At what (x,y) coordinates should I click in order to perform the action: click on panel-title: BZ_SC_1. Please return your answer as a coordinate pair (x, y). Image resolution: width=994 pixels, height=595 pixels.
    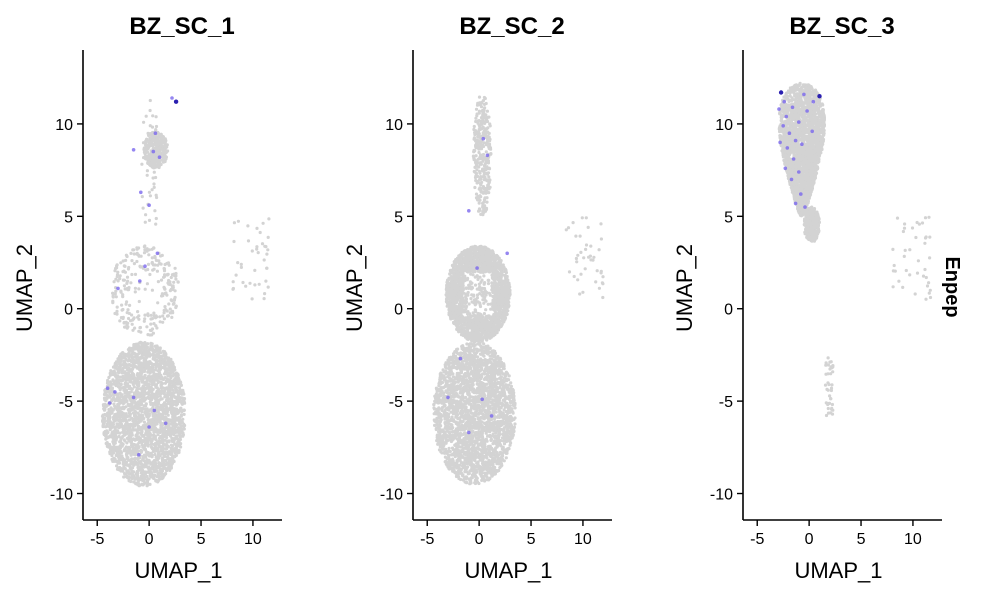
    Looking at the image, I should click on (181, 26).